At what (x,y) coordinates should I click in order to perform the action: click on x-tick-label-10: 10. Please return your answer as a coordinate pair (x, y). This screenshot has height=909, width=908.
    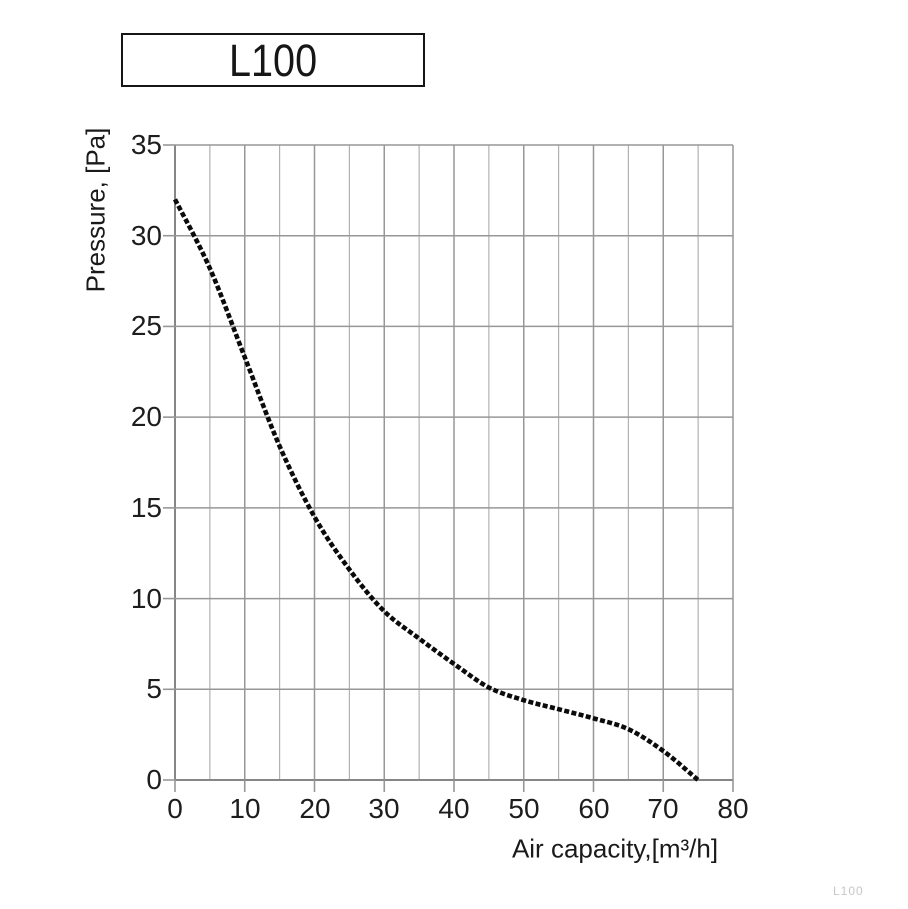
    Looking at the image, I should click on (245, 808).